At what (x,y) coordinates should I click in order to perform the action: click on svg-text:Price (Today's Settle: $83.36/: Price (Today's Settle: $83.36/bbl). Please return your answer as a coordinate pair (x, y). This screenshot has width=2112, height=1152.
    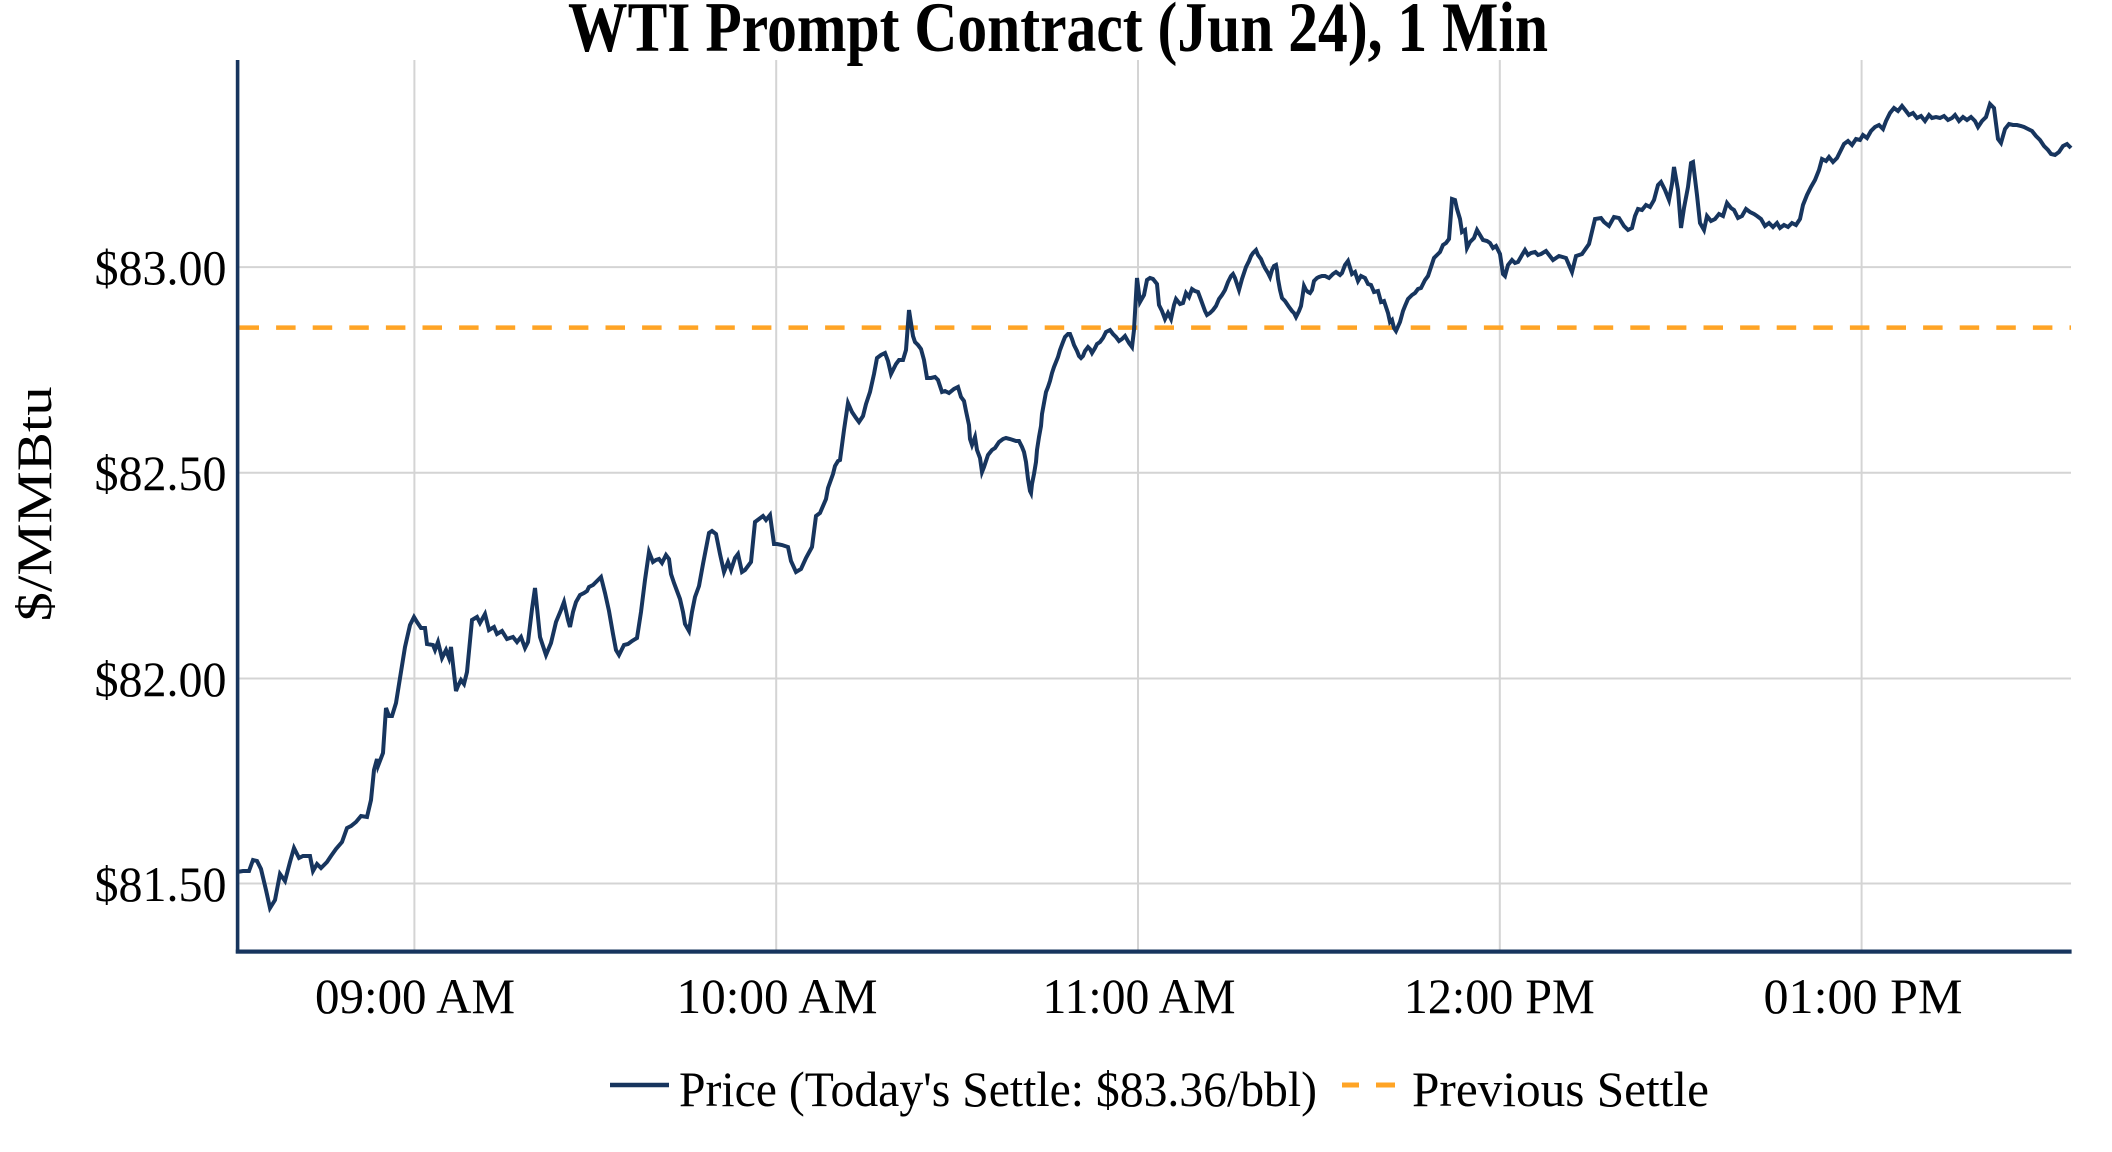
    Looking at the image, I should click on (998, 1089).